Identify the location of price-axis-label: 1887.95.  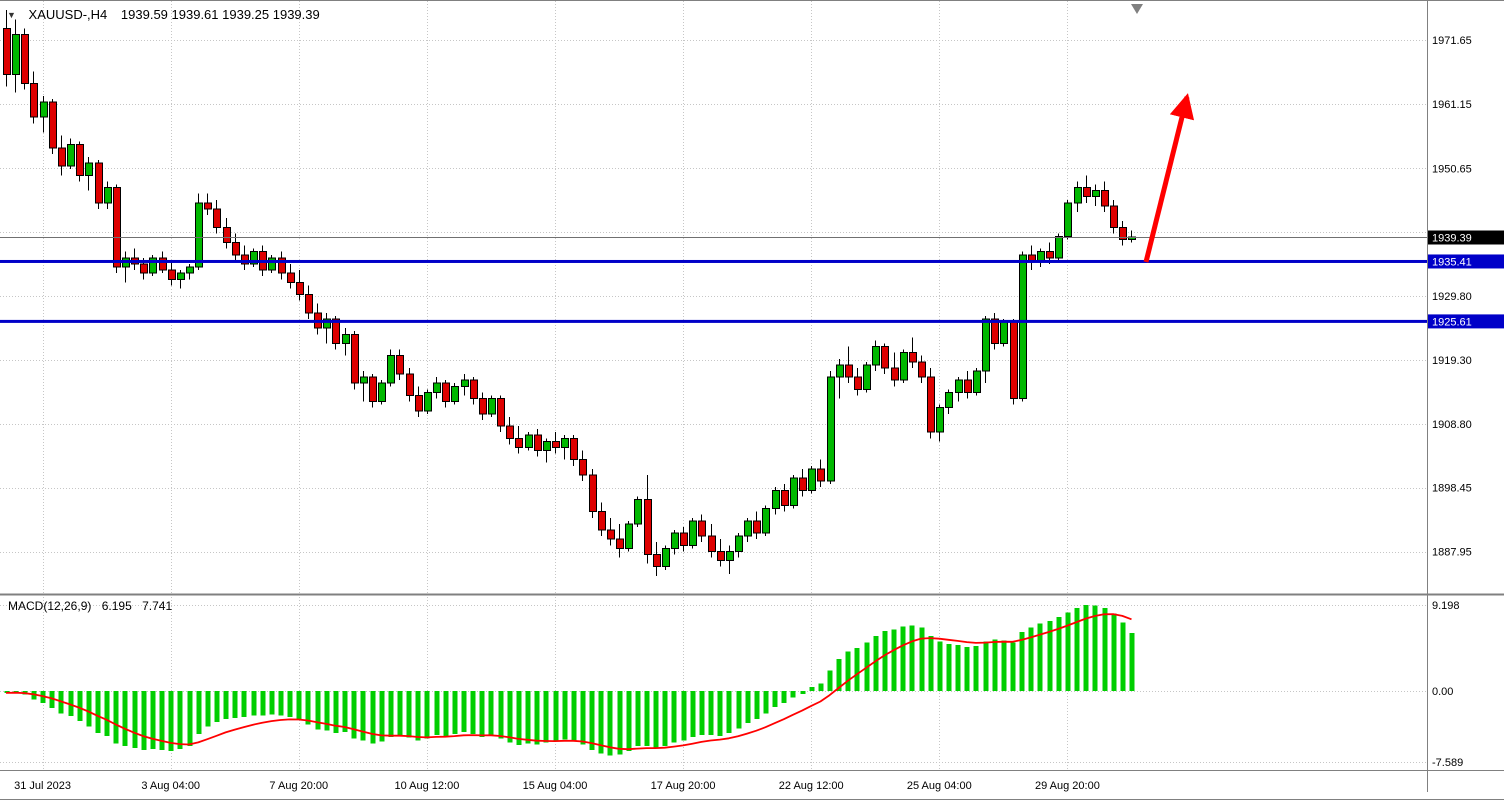
(1452, 553).